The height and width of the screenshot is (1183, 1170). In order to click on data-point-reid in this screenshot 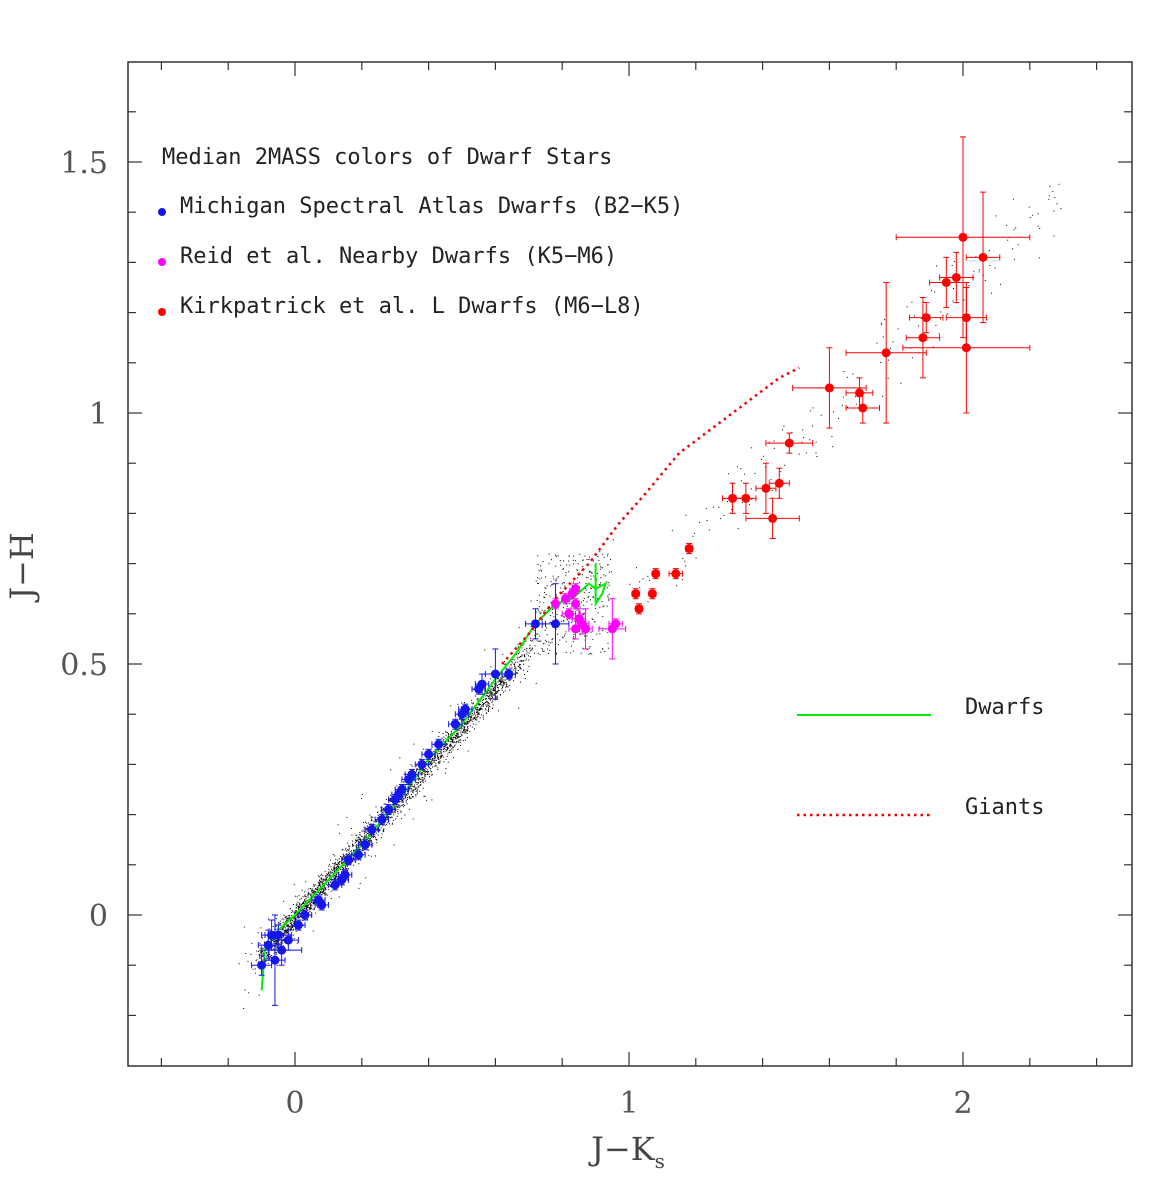, I will do `click(585, 629)`.